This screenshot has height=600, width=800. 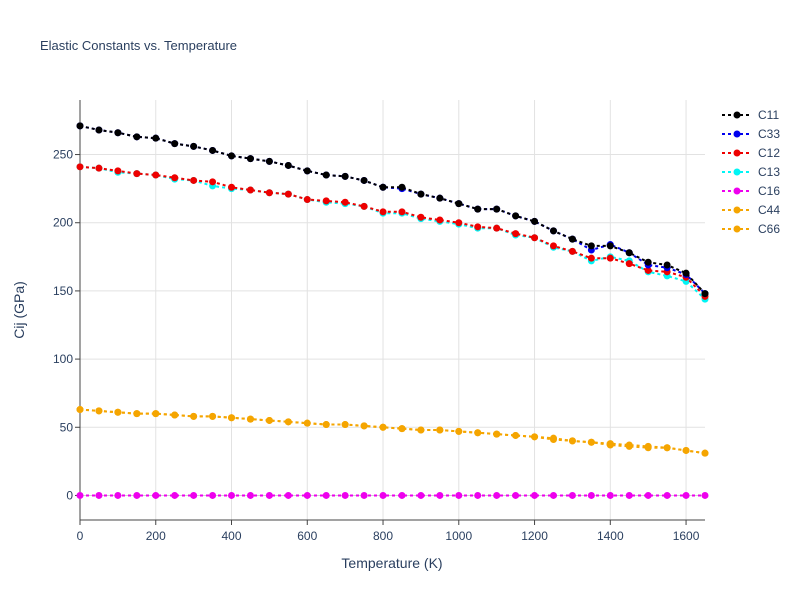 What do you see at coordinates (751, 153) in the screenshot?
I see `legend-item-C12: C12` at bounding box center [751, 153].